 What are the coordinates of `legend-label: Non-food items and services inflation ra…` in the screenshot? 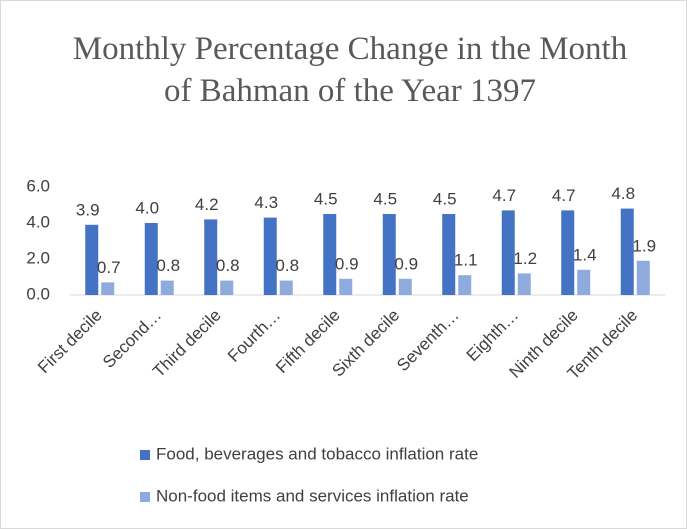 It's located at (312, 495).